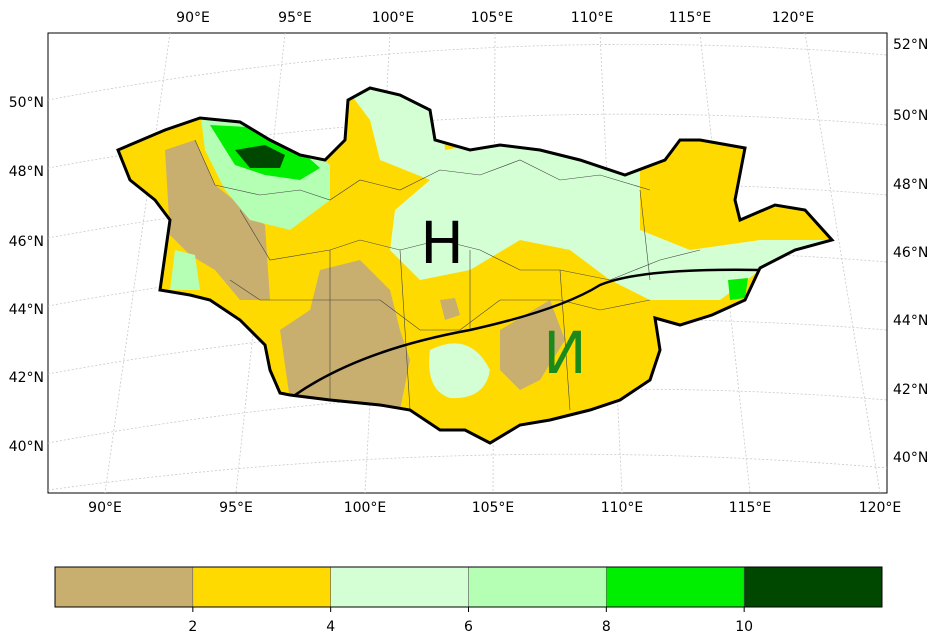  What do you see at coordinates (330, 627) in the screenshot?
I see `colorbar-tick-label: 4` at bounding box center [330, 627].